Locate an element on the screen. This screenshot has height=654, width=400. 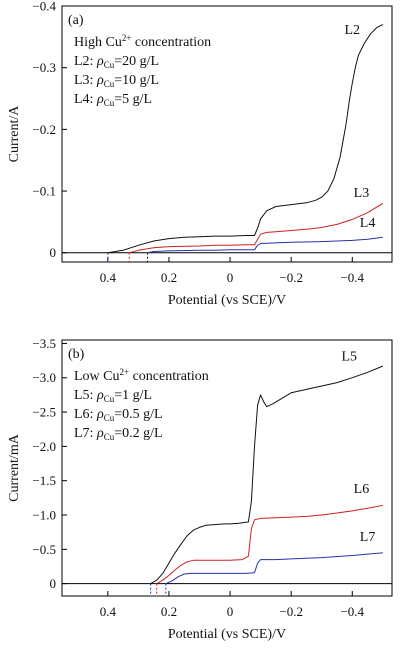
y-axis-label: Current/mA is located at coordinates (14, 467).